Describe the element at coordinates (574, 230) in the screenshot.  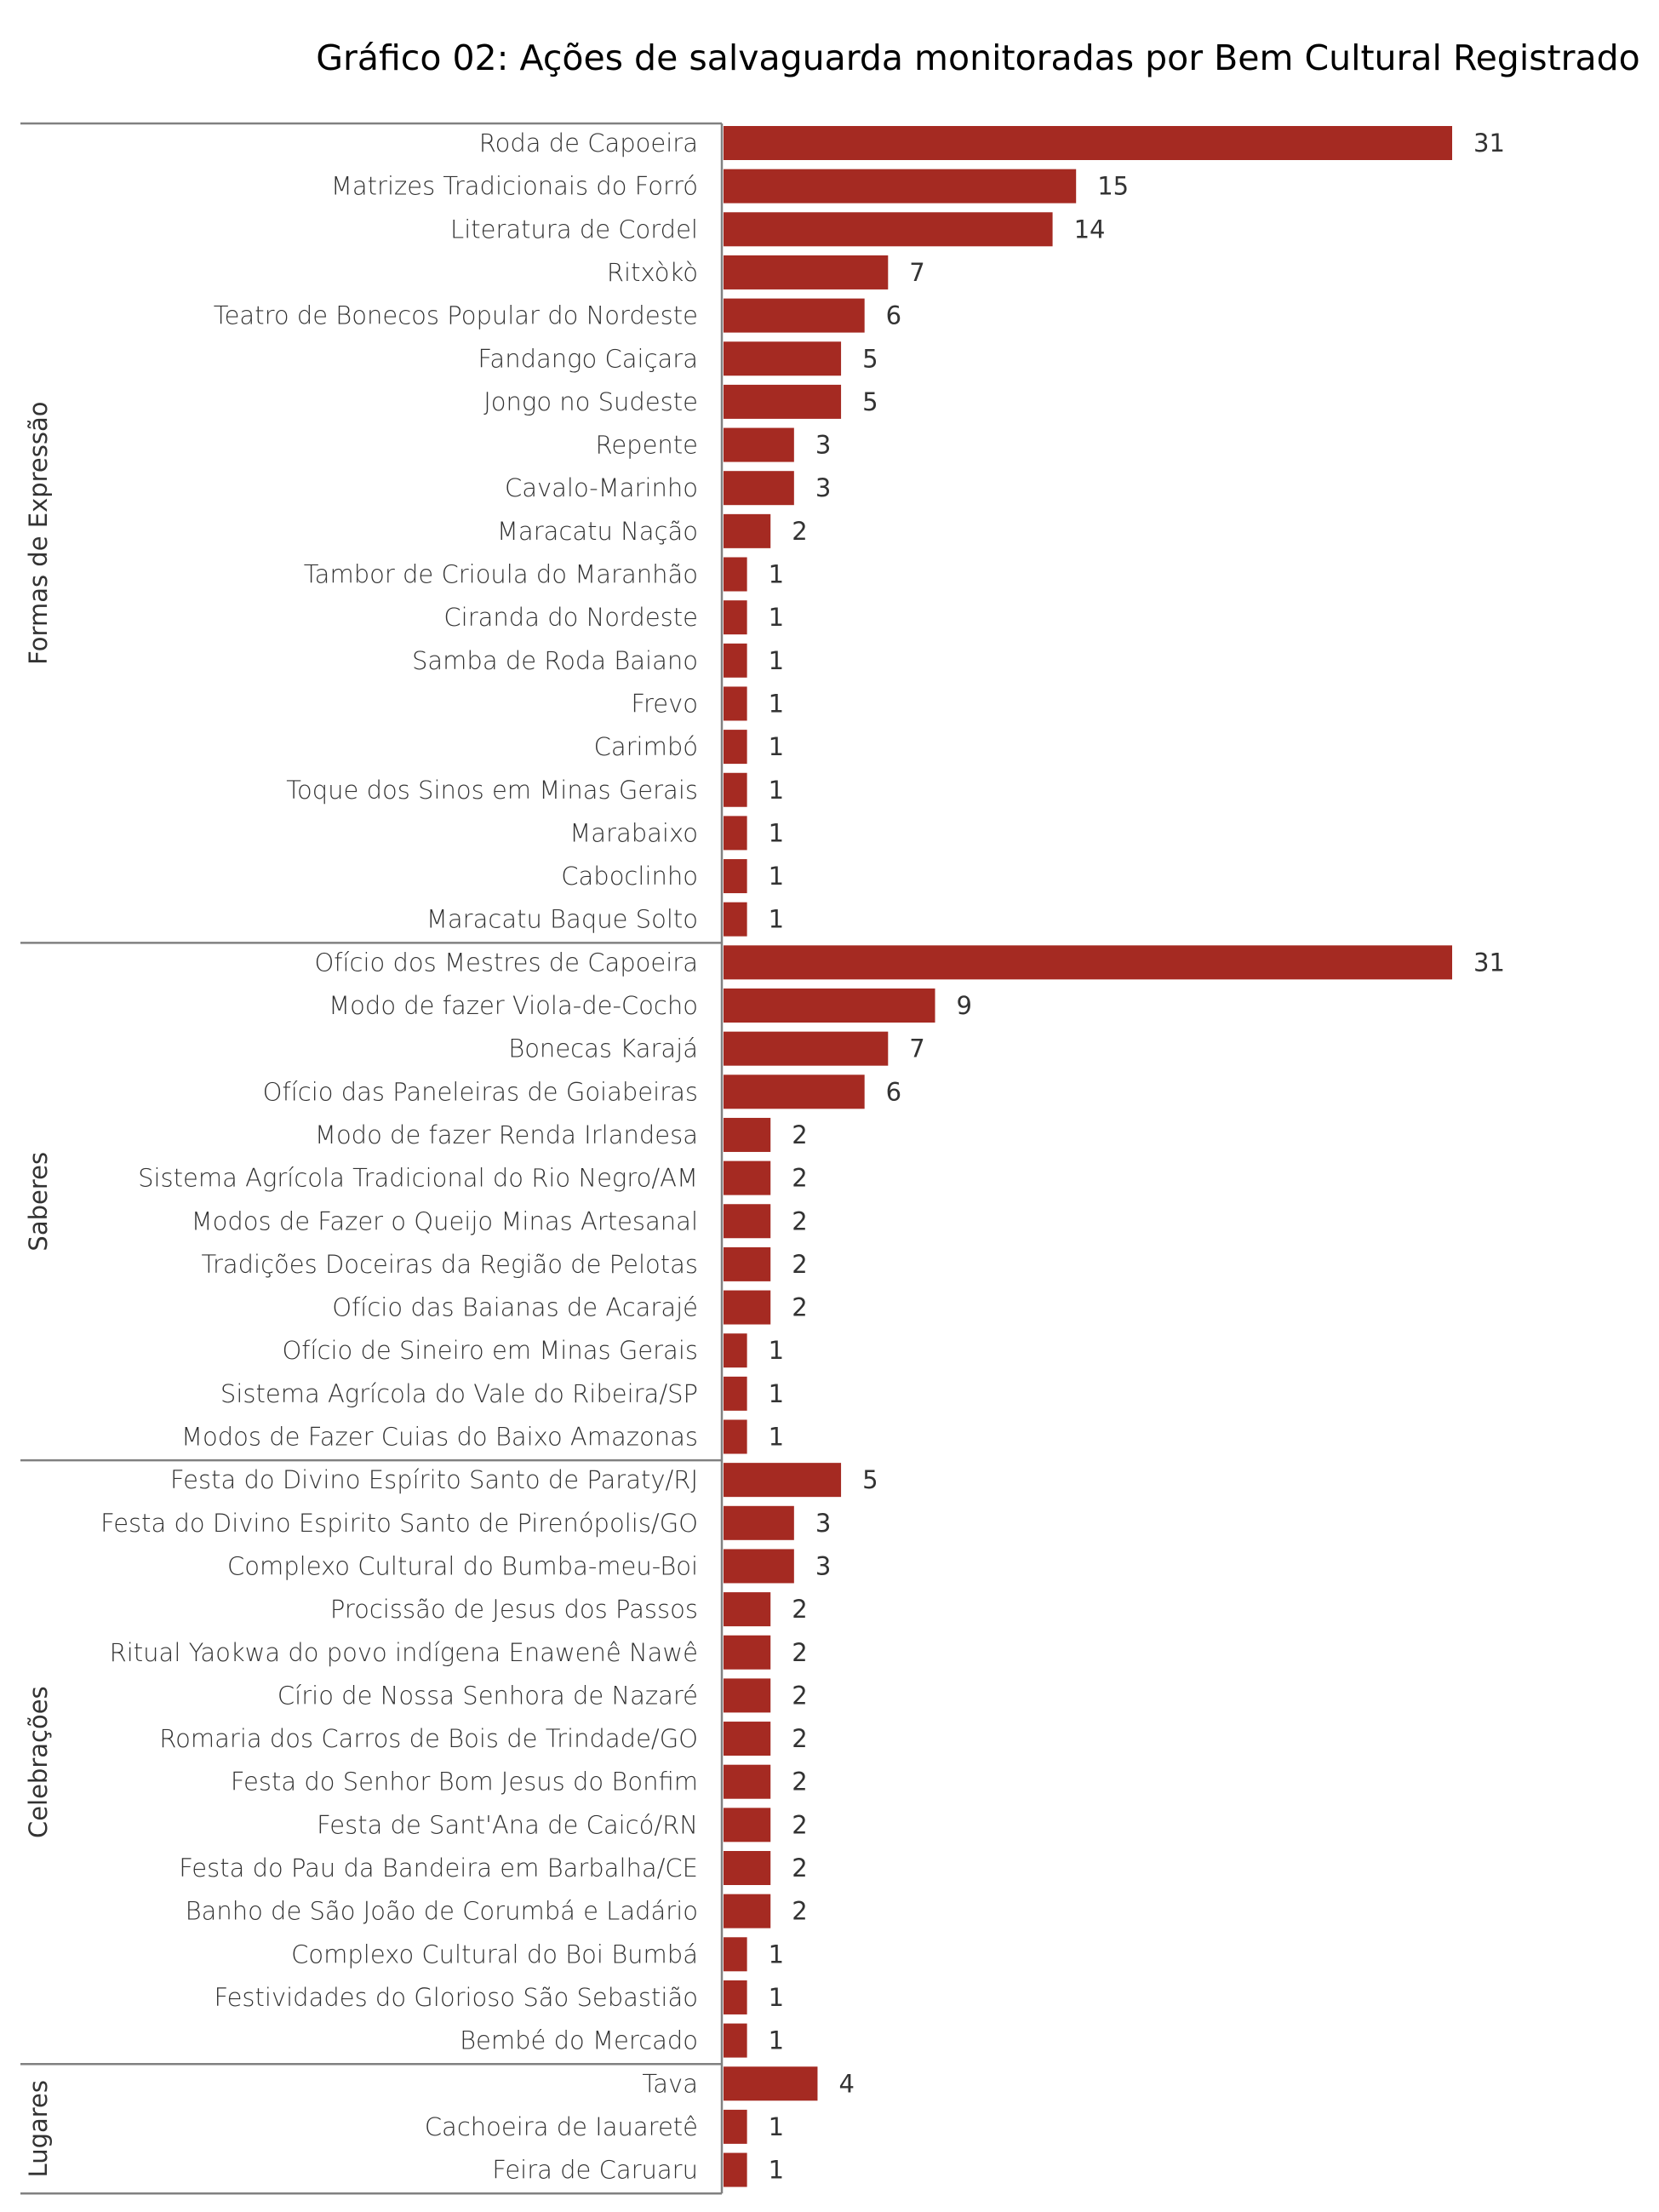
I see `category-label: Literatura de Cordel` at that location.